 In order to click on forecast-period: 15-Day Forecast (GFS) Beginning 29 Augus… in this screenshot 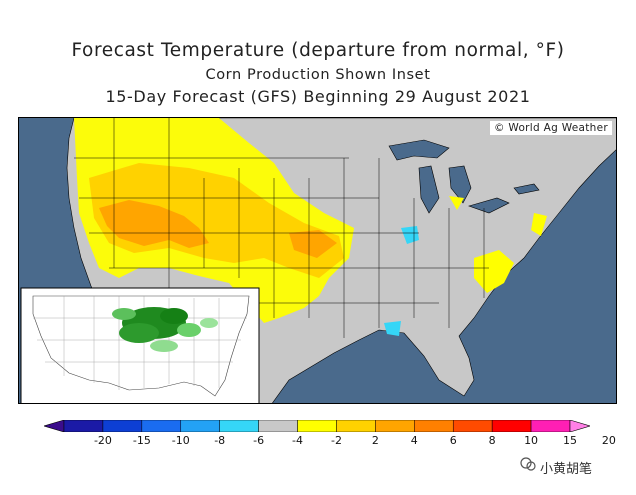, I will do `click(318, 96)`.